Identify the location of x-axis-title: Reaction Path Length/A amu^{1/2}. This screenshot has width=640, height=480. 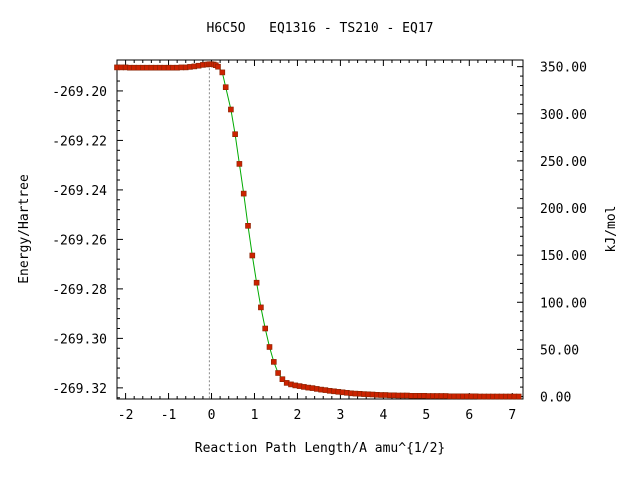
(320, 448).